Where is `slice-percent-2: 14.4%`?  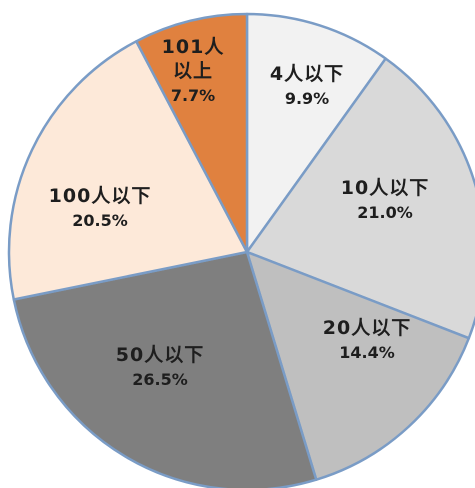
slice-percent-2: 14.4% is located at coordinates (367, 352).